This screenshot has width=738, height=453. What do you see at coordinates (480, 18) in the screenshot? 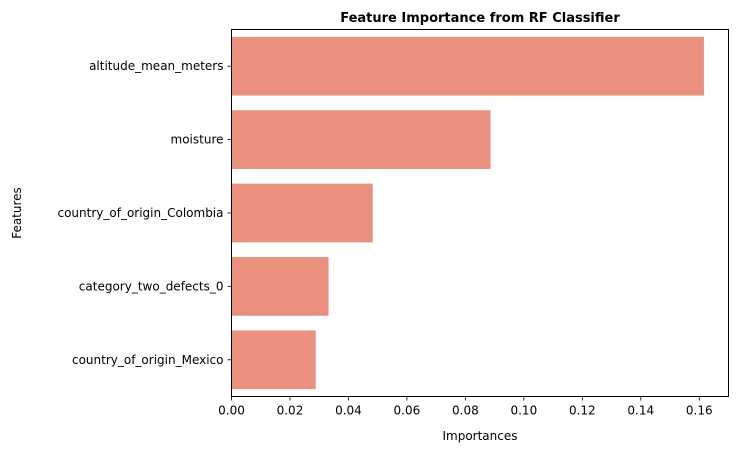
I see `chart-title: Feature Importance from RF Classifier` at bounding box center [480, 18].